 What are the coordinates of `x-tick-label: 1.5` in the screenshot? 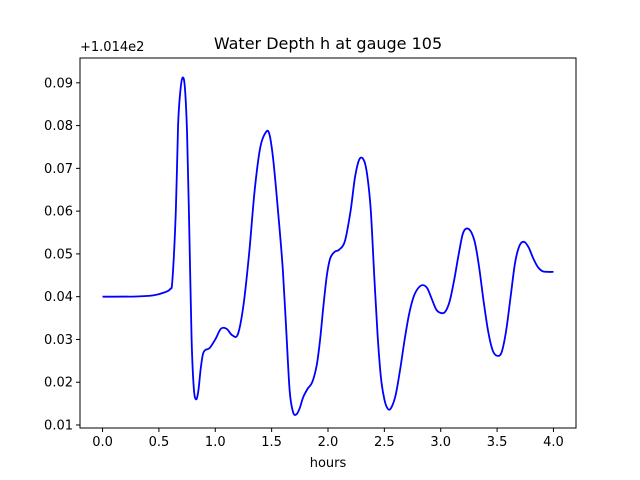 It's located at (271, 442).